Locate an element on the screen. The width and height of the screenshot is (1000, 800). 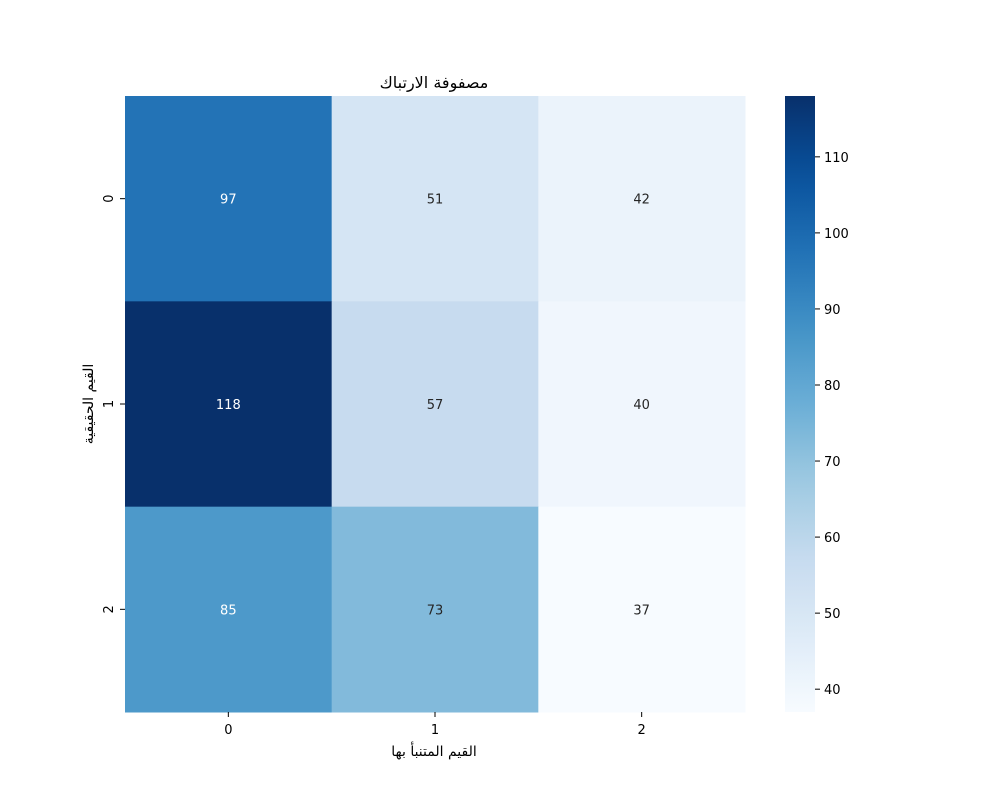
y-tick-label: 0 is located at coordinates (109, 199).